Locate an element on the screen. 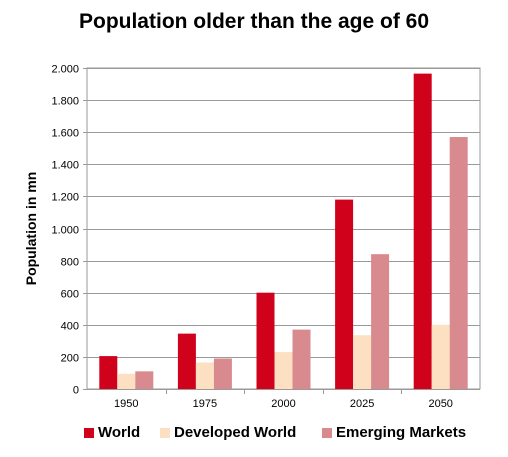 Image resolution: width=508 pixels, height=457 pixels. bar-world-2000 is located at coordinates (265, 340).